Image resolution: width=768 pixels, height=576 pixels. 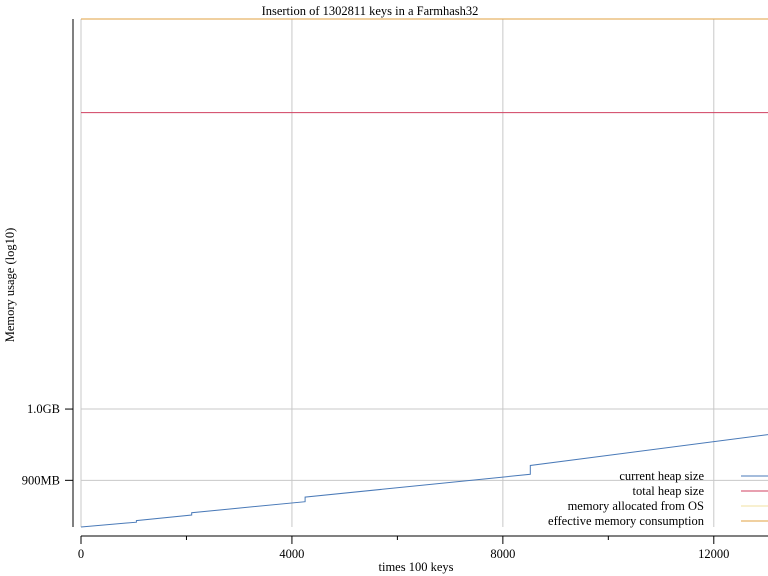 What do you see at coordinates (81, 554) in the screenshot?
I see `x-tick-label: 0` at bounding box center [81, 554].